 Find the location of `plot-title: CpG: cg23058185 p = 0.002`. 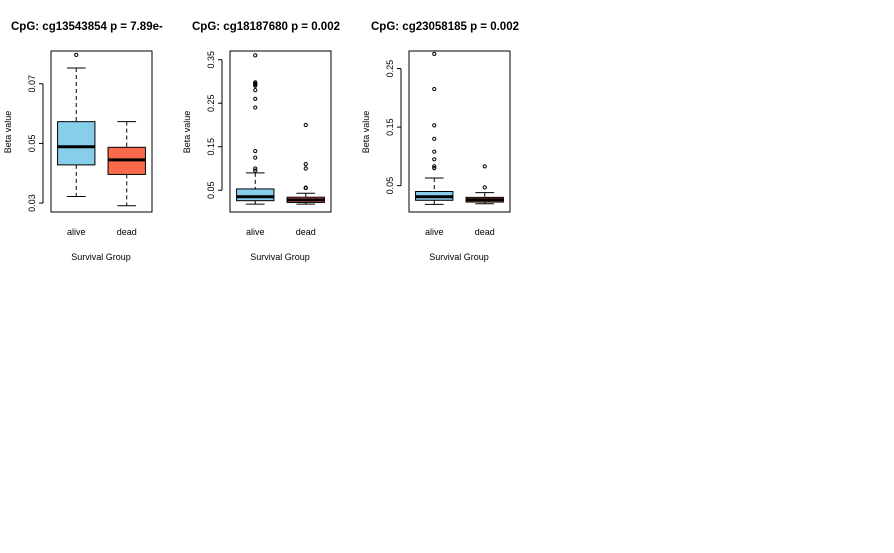

plot-title: CpG: cg23058185 p = 0.002 is located at coordinates (445, 27).